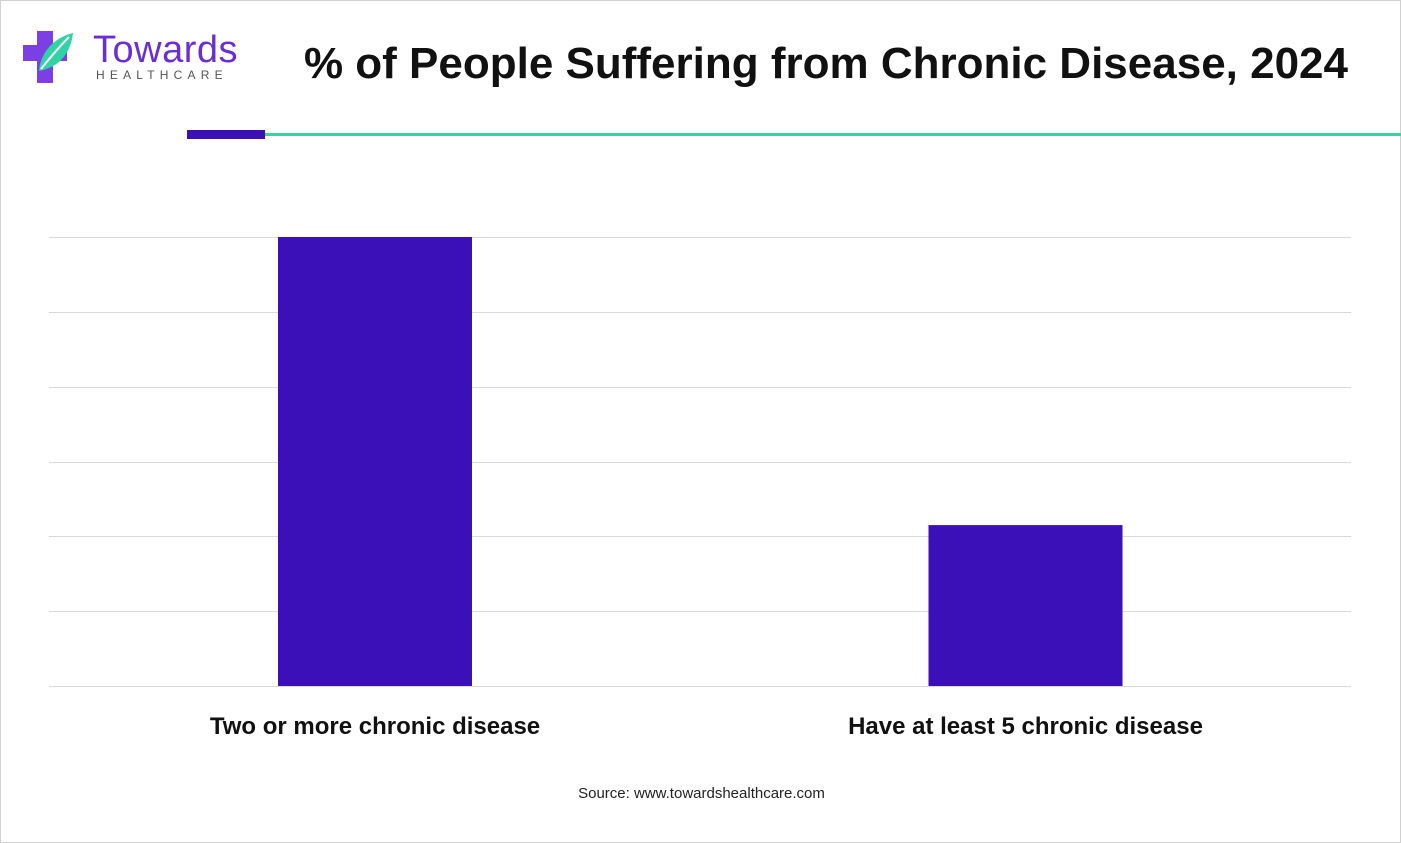 The image size is (1401, 843). I want to click on brand-name: Towards, so click(165, 50).